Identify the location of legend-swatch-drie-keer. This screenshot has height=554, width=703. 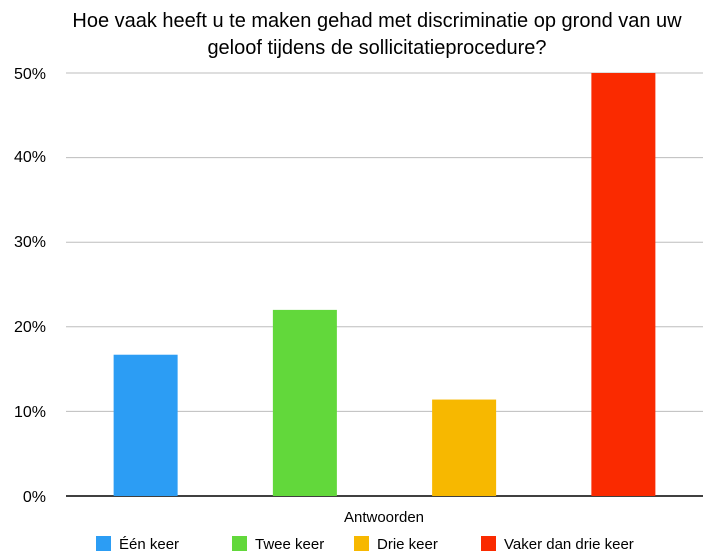
(361, 543).